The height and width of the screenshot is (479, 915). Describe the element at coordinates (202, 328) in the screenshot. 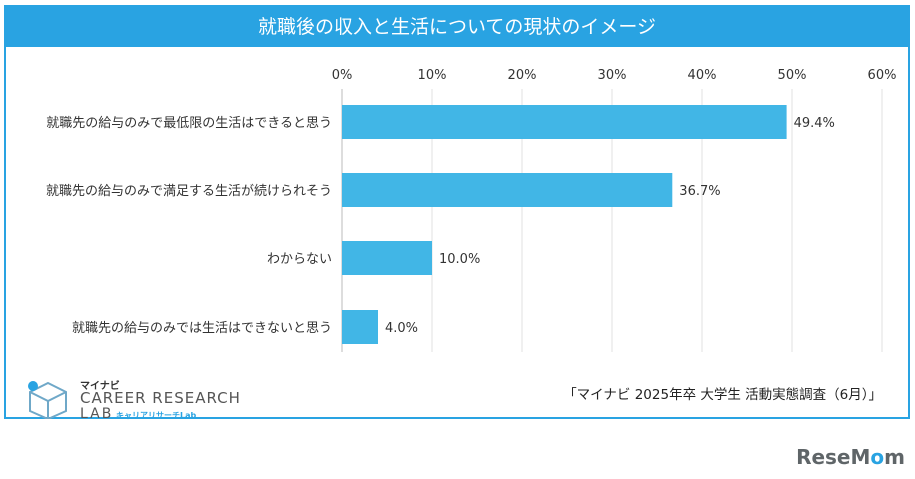

I see `category-label: 就職先の給与のみでは生活はできないと思う` at that location.